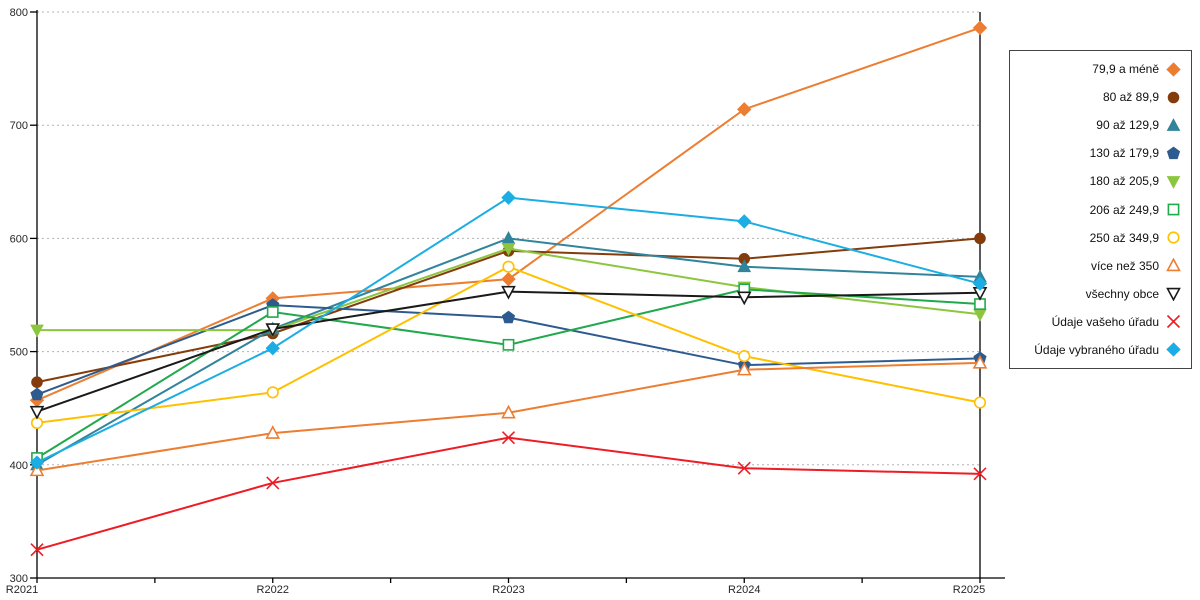 The width and height of the screenshot is (1200, 600). I want to click on legend-item: více než 350, so click(1098, 266).